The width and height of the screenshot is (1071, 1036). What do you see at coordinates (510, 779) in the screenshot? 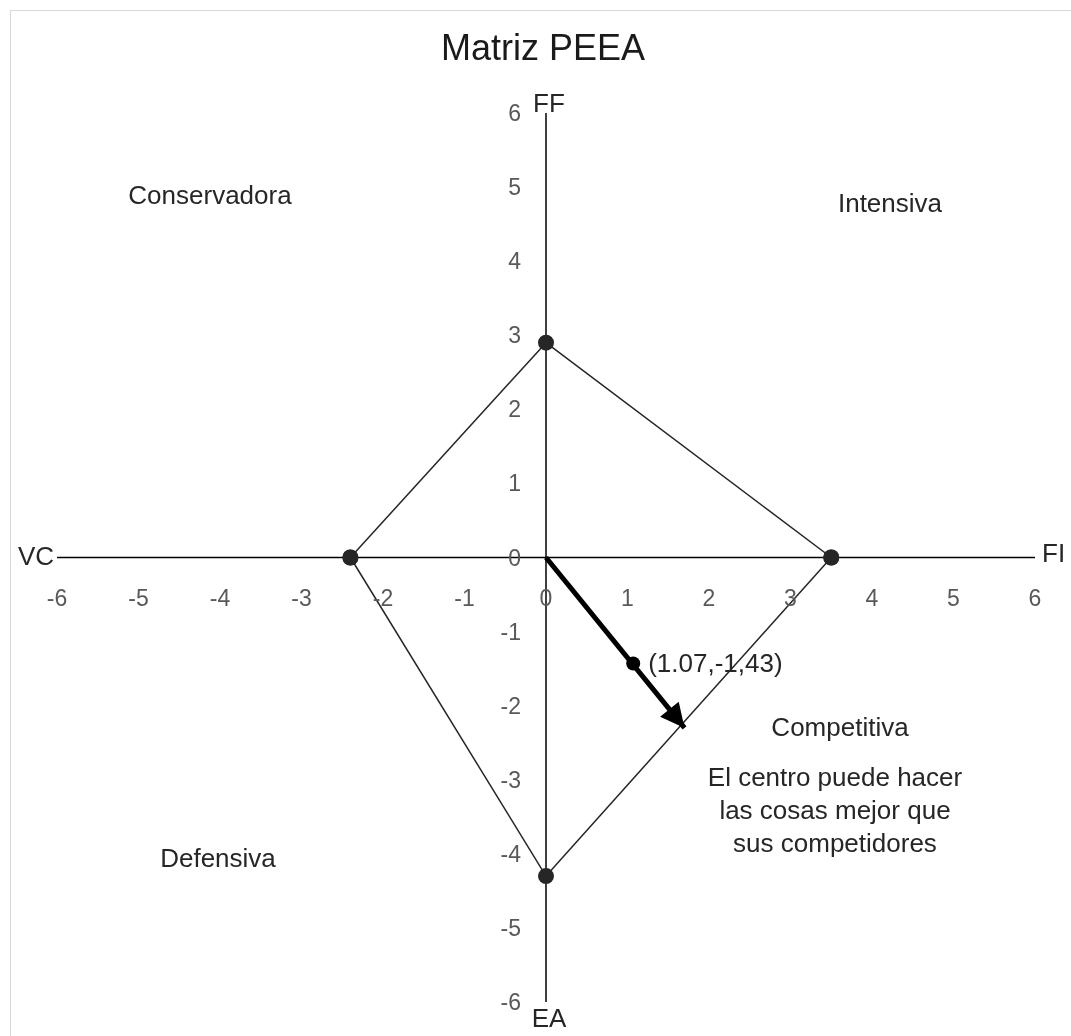
I see `y-tick-label: -3` at bounding box center [510, 779].